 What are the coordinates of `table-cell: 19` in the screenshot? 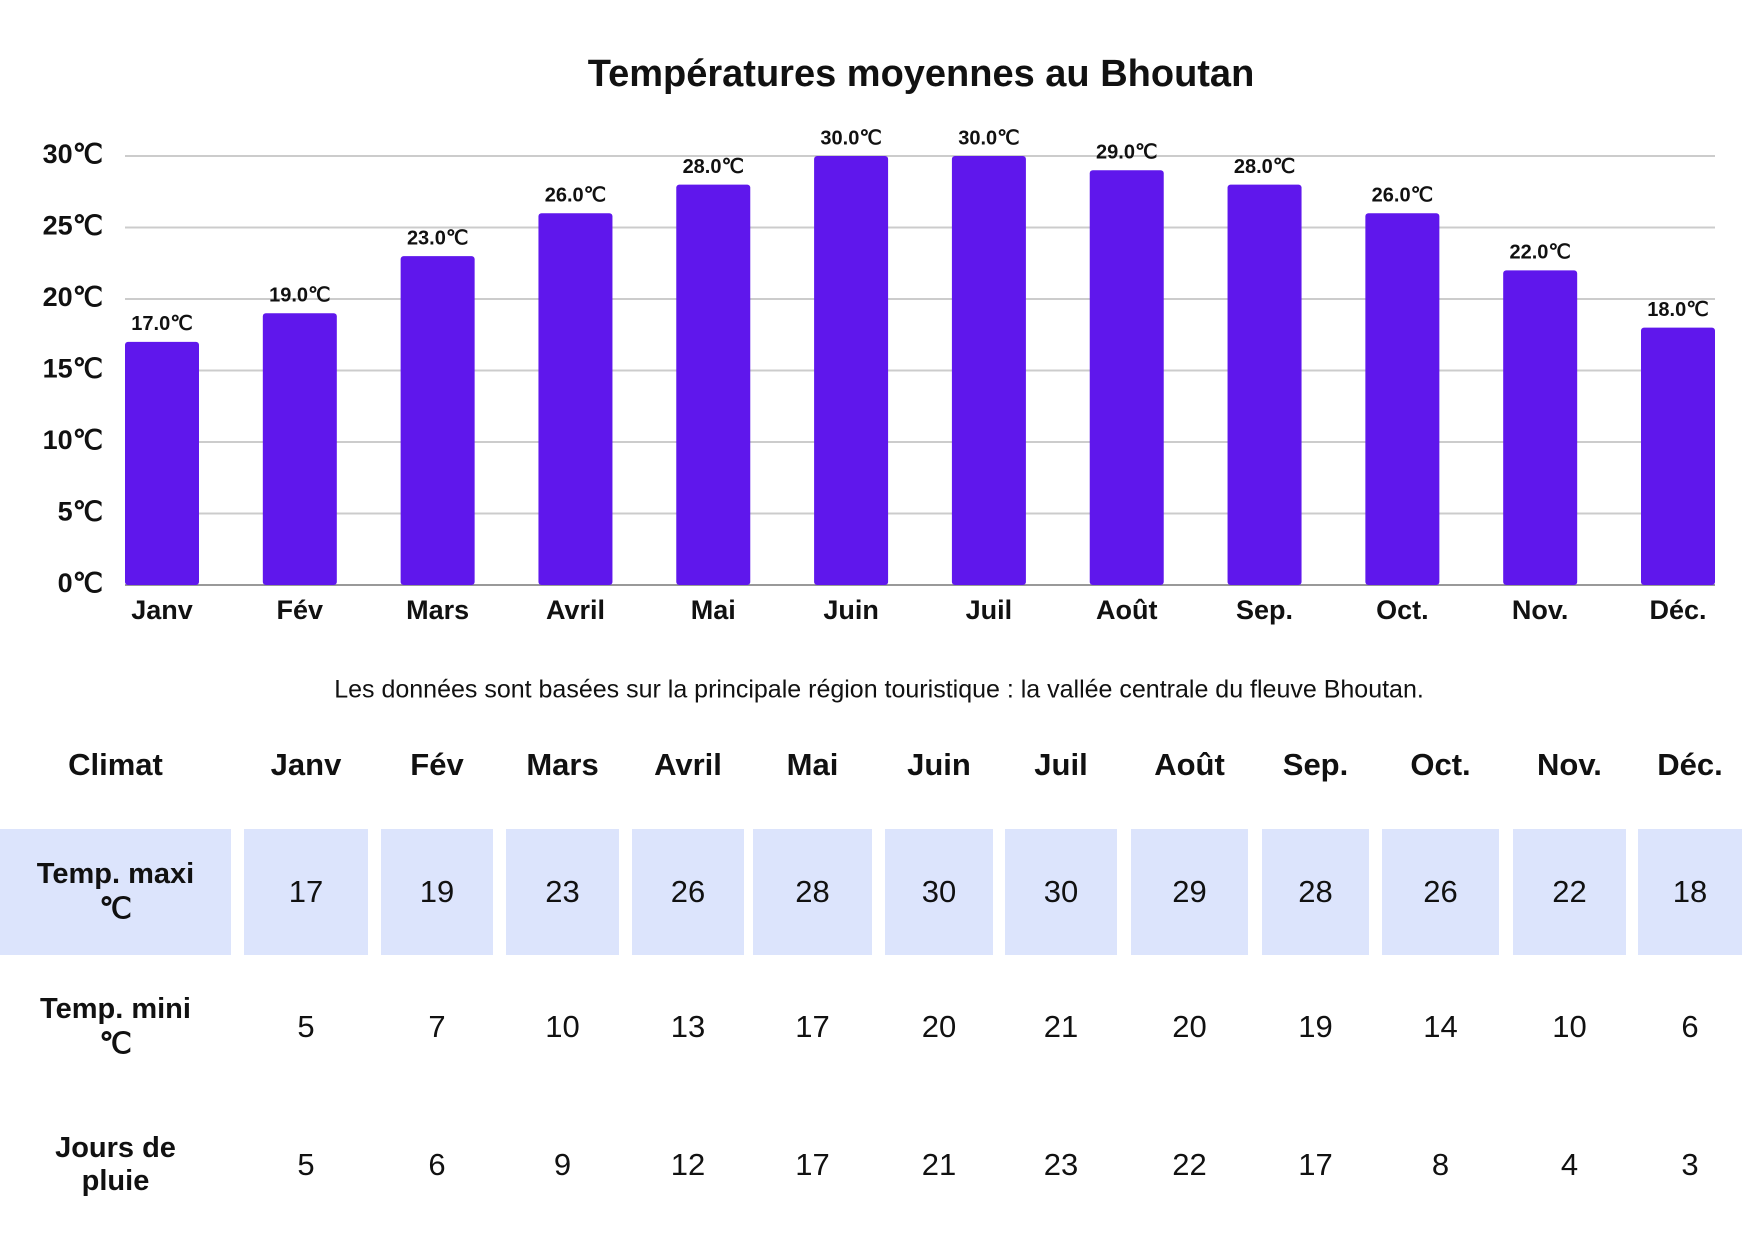 It's located at (437, 892).